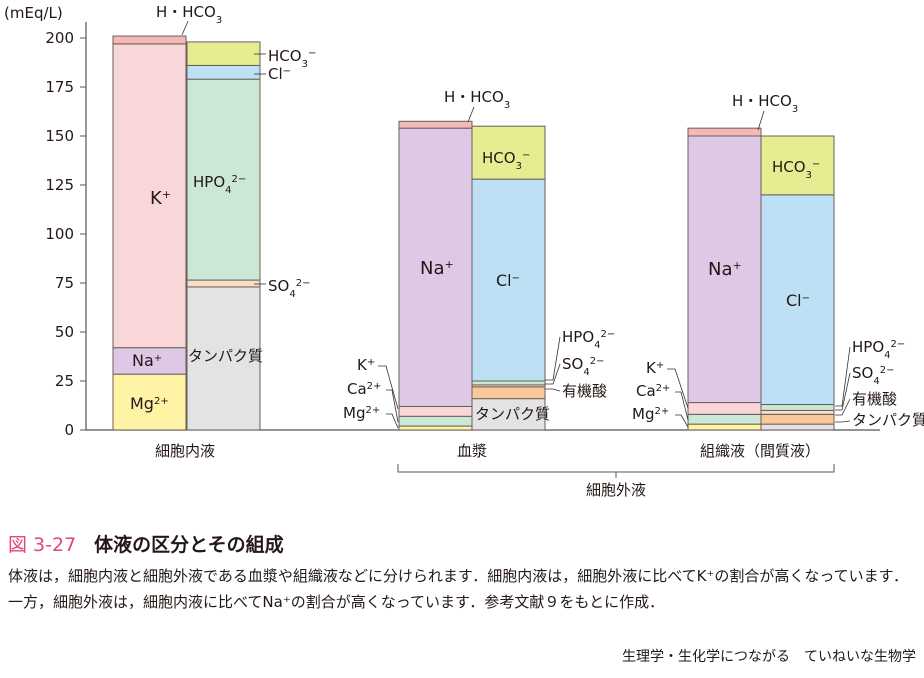 The width and height of the screenshot is (924, 678). I want to click on figure-caption-title: 図 3-27 体液の区分とその組成, so click(146, 543).